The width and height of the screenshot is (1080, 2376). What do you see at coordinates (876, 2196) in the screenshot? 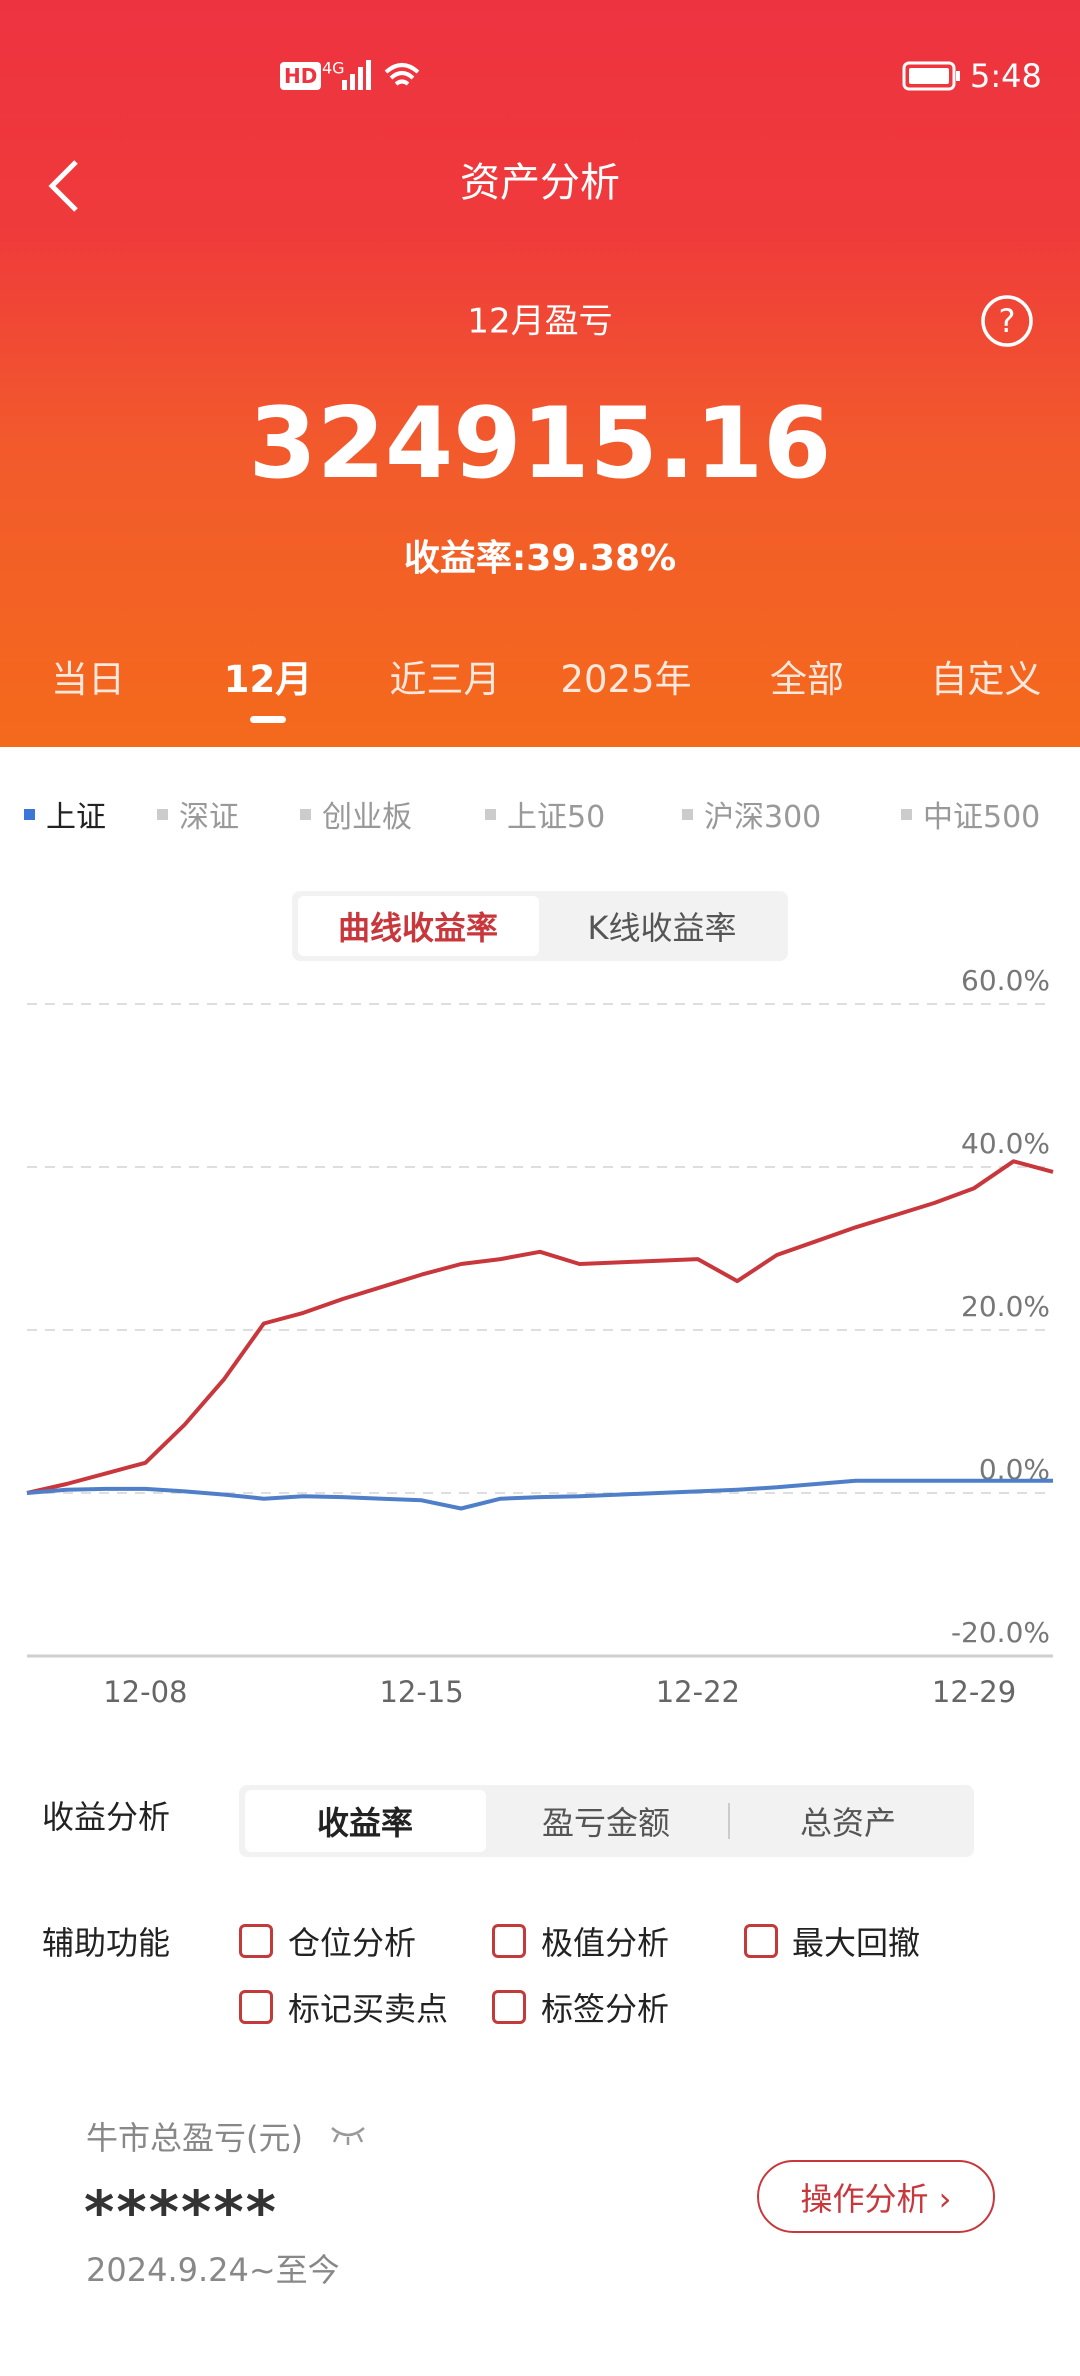
I see `operation-analysis-button: 操作分析 ›` at bounding box center [876, 2196].